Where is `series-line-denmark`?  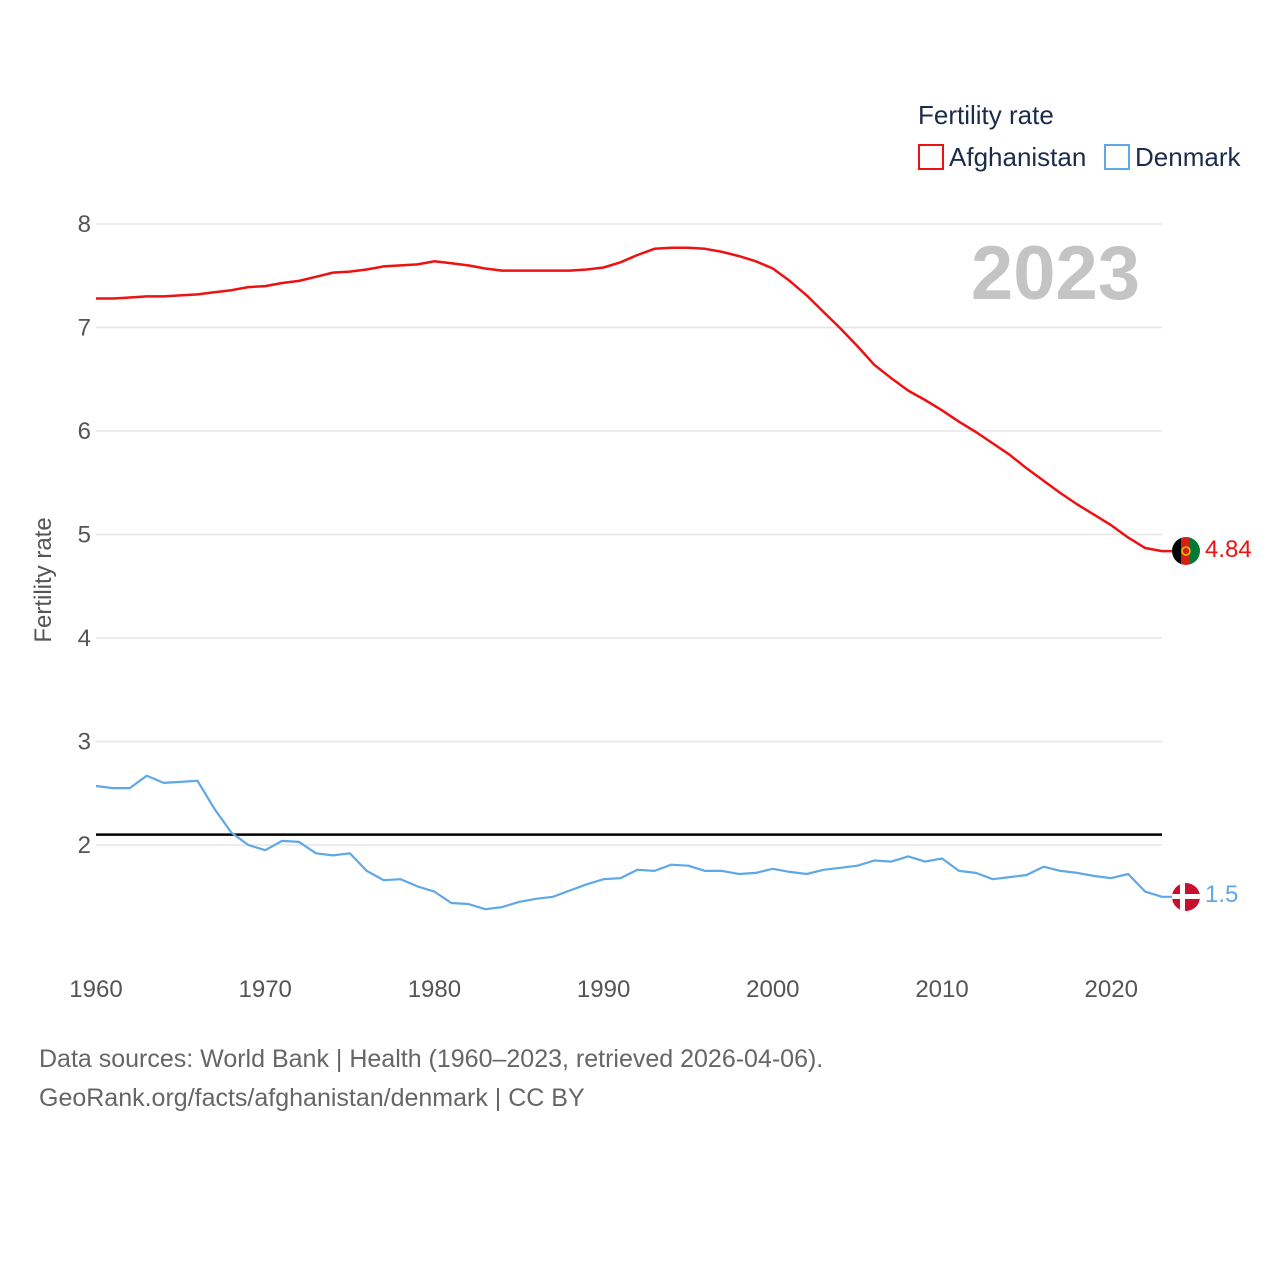 series-line-denmark is located at coordinates (634, 842).